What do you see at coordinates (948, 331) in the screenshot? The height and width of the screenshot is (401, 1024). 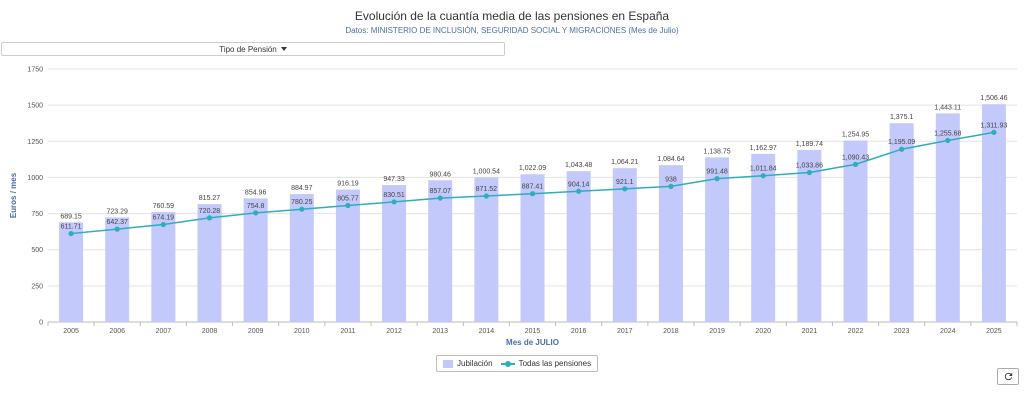 I see `x-tick-label: 2024` at bounding box center [948, 331].